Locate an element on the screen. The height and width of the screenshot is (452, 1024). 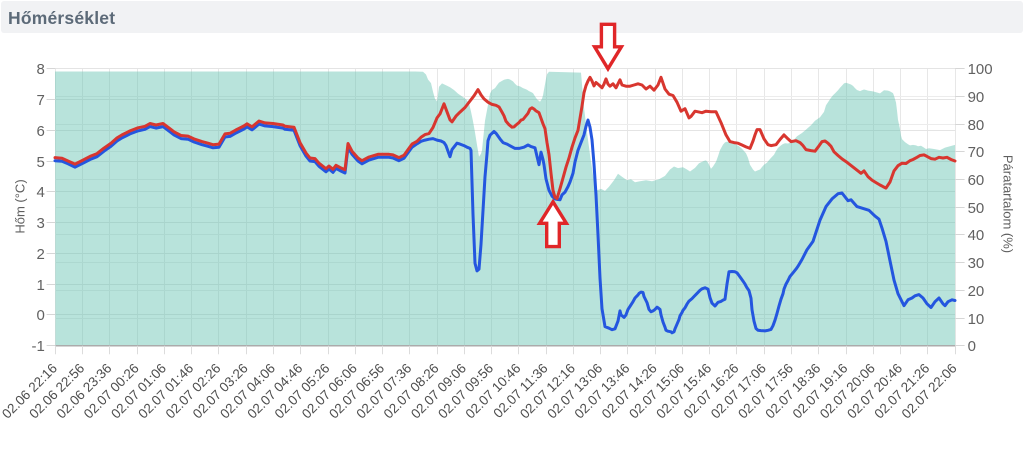
svg-text: 4 is located at coordinates (41, 192).